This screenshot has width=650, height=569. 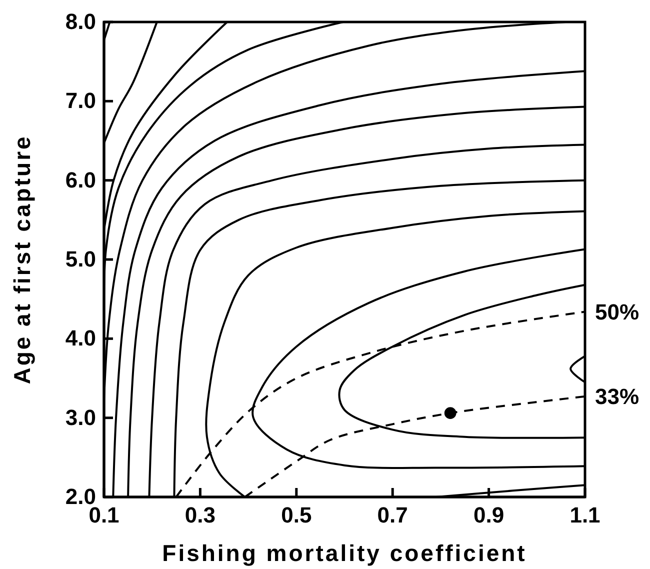 What do you see at coordinates (80, 179) in the screenshot?
I see `y-tick-label: 6.0` at bounding box center [80, 179].